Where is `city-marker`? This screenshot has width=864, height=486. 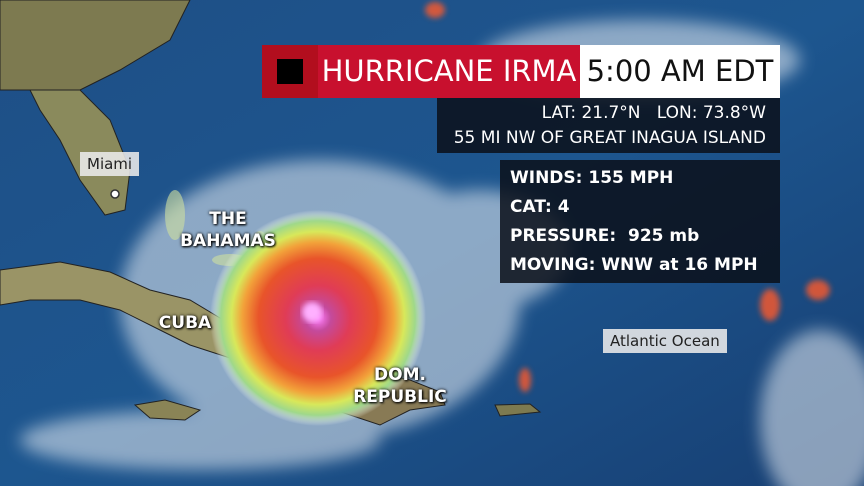
city-marker is located at coordinates (115, 194).